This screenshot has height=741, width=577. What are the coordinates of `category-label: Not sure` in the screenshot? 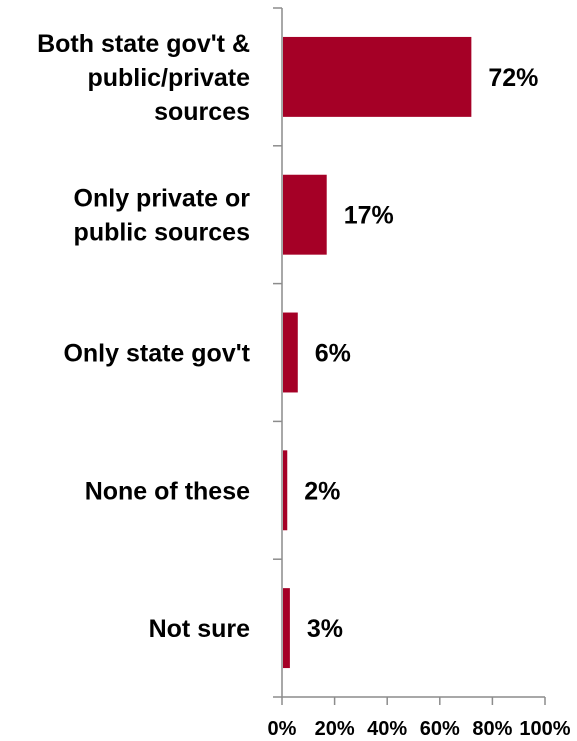 It's located at (200, 629).